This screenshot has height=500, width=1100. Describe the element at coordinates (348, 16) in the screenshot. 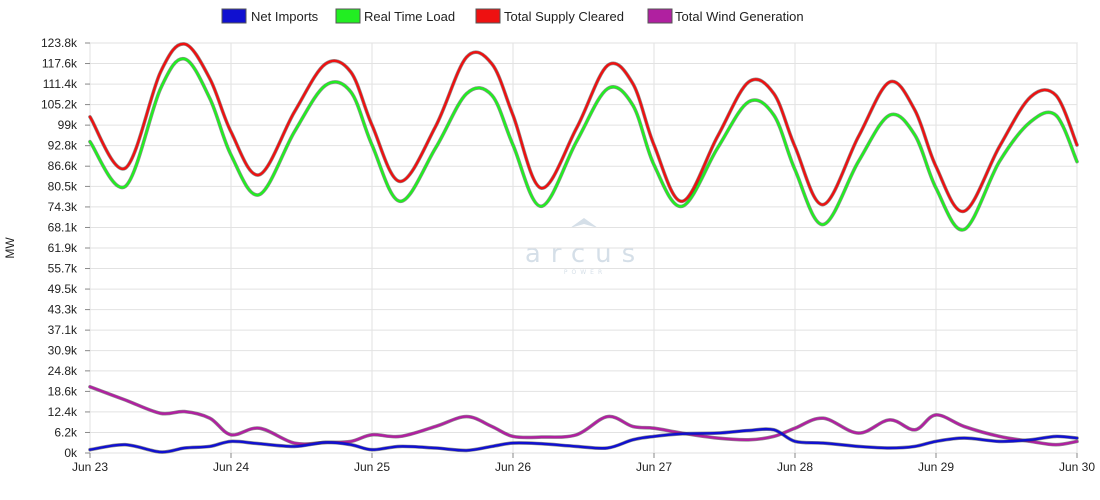

I see `legend-swatch-real-time-load` at that location.